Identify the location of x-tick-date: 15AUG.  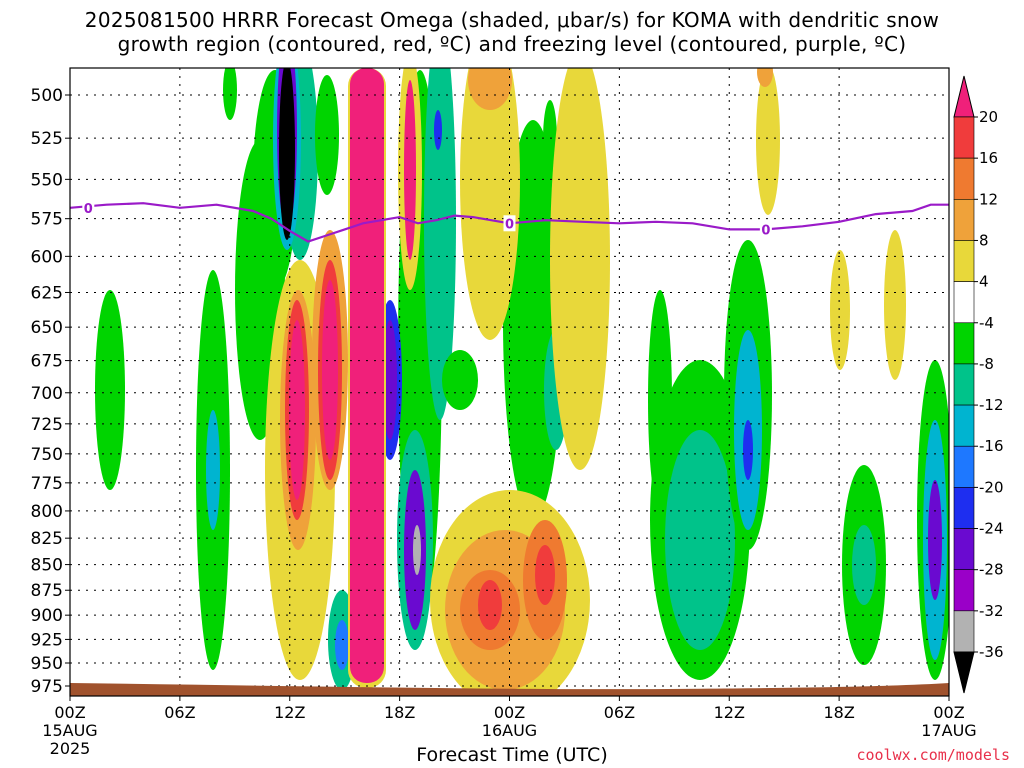
(69, 730).